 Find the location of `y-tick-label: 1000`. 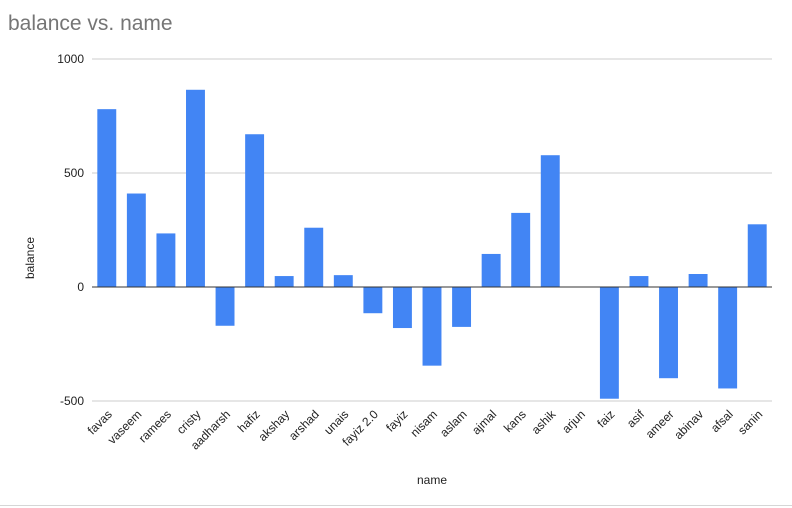

y-tick-label: 1000 is located at coordinates (70, 59).